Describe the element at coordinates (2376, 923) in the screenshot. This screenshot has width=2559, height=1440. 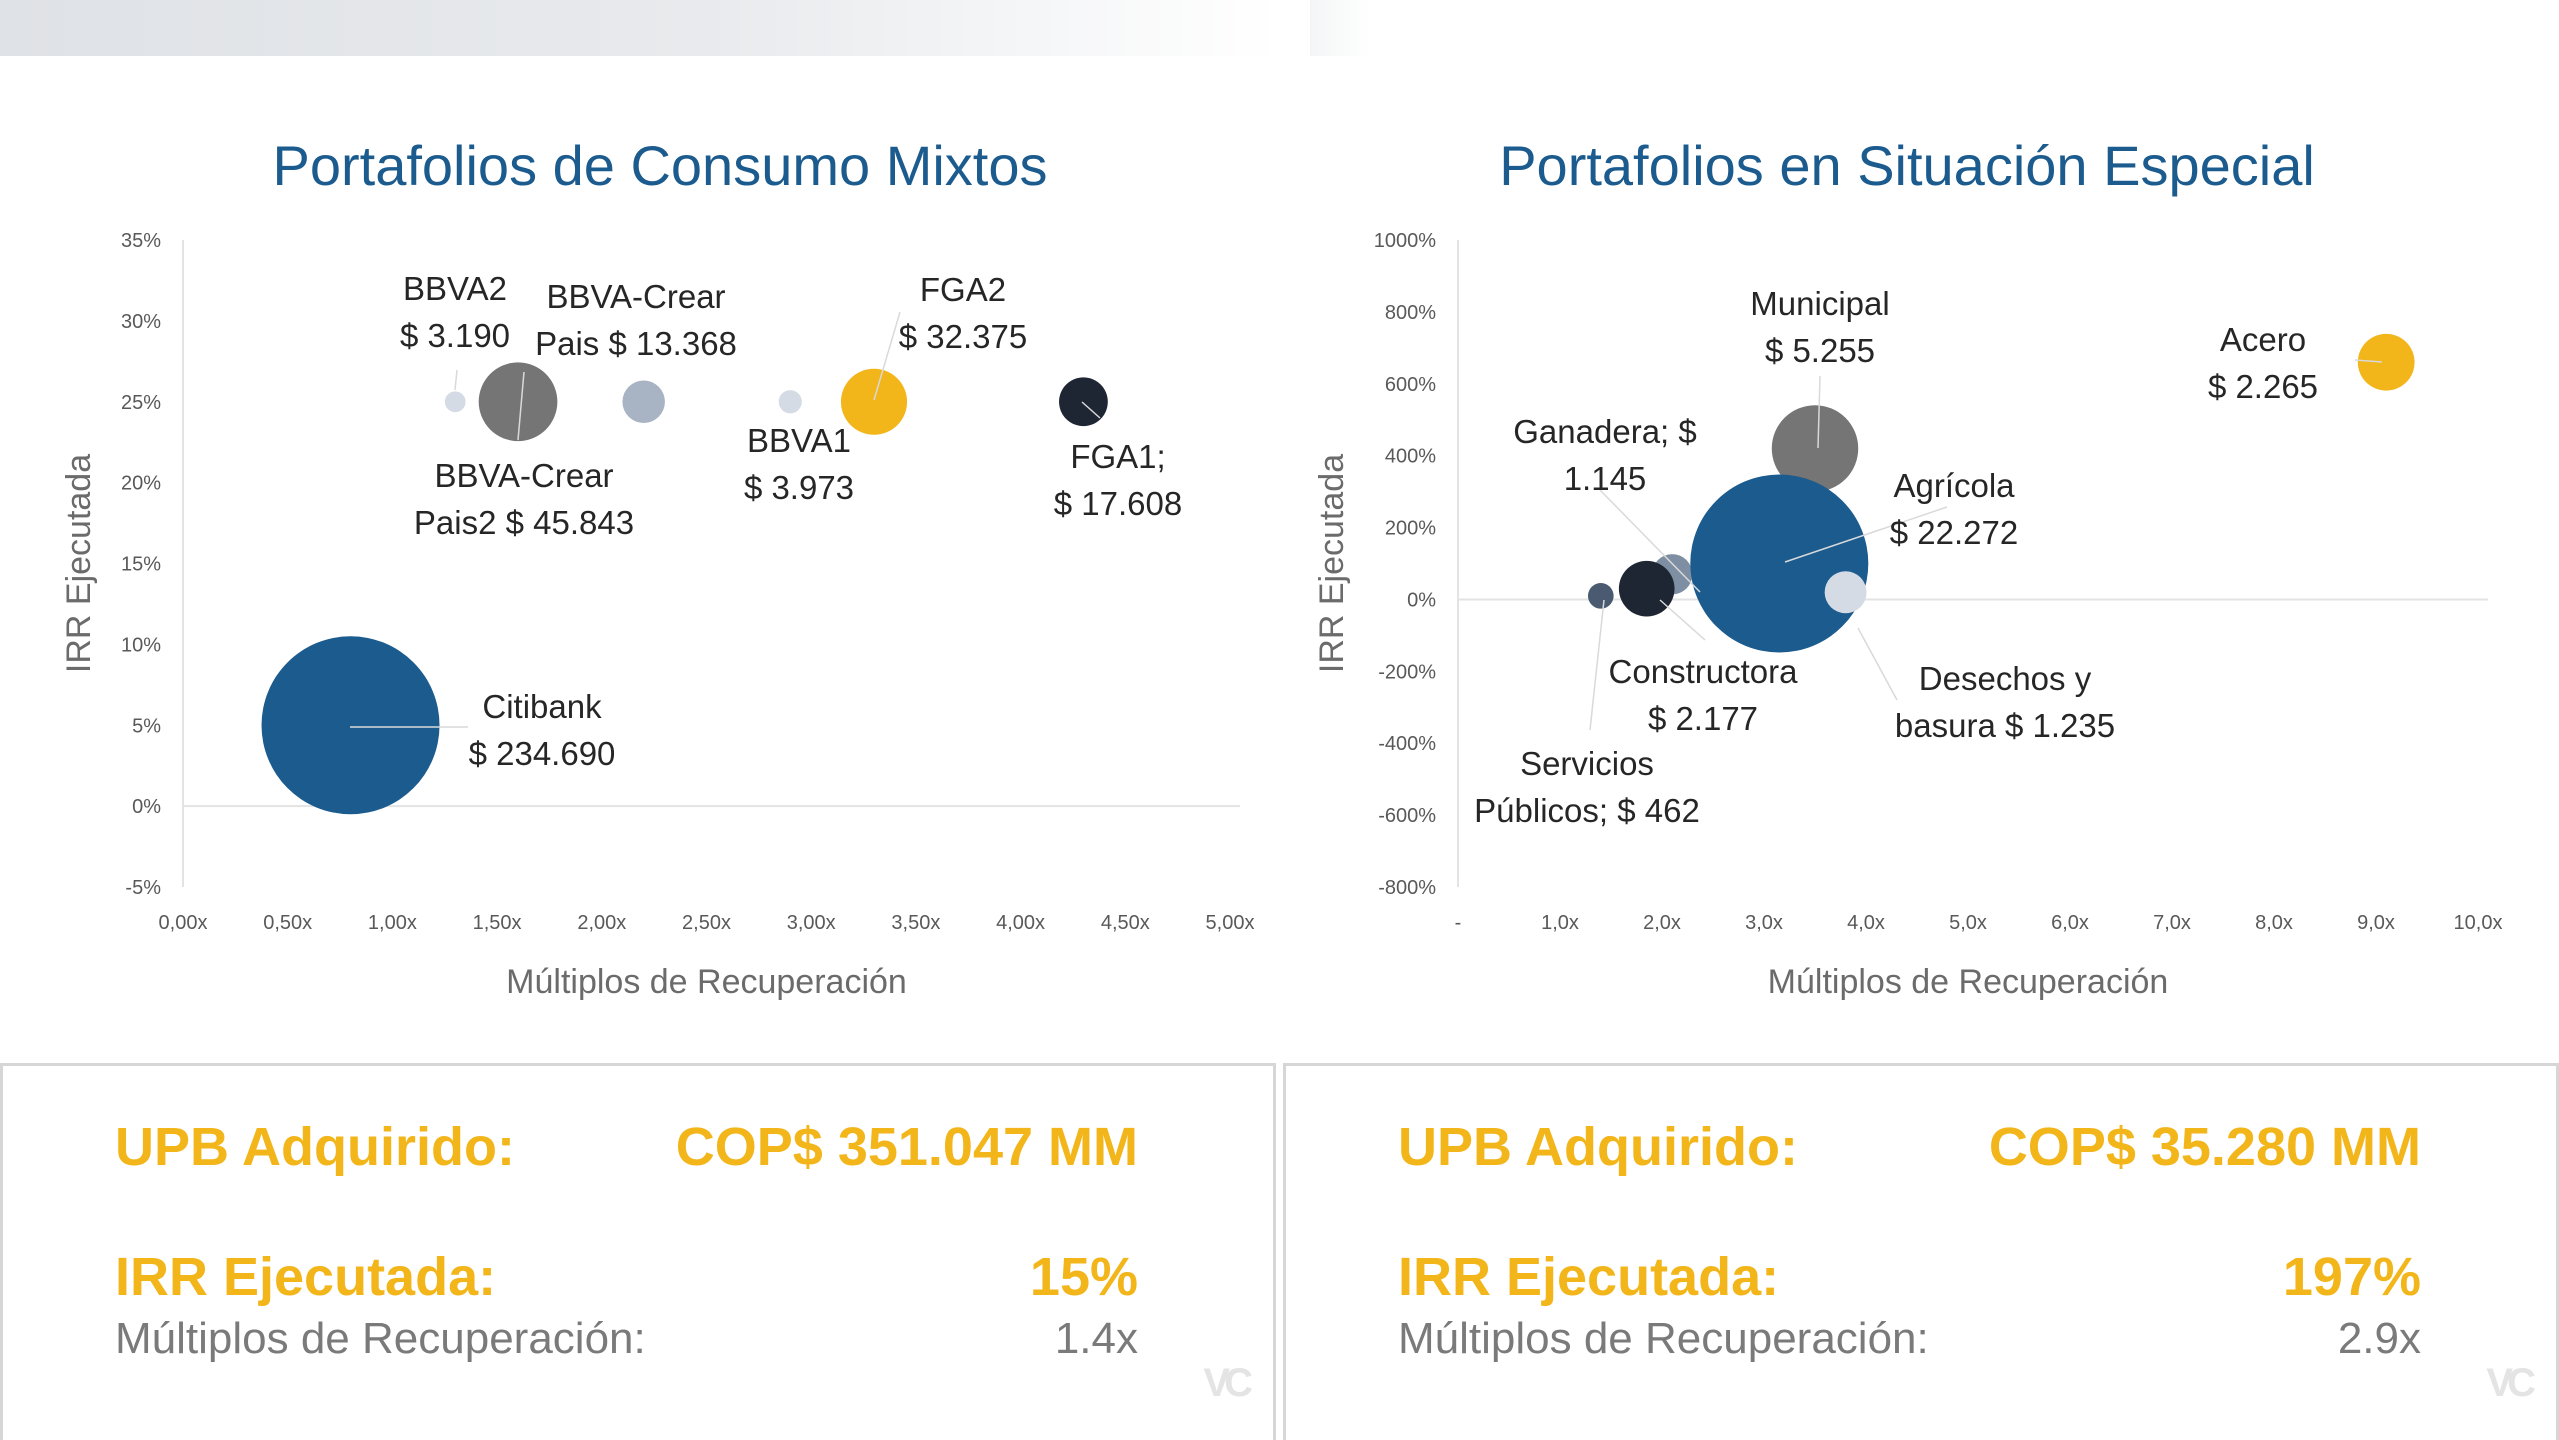
I see `x-tick-label: 9,0x` at that location.